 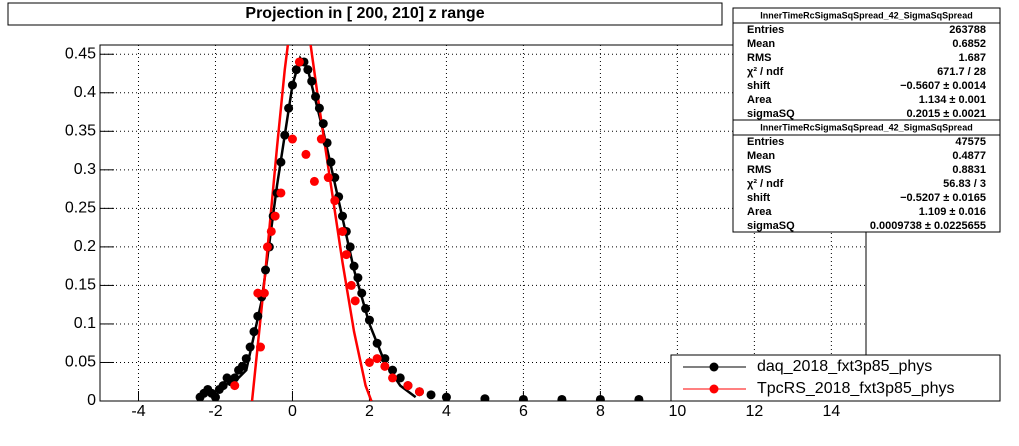 I want to click on stat-value: 1.109 ± 0.016, so click(x=952, y=212).